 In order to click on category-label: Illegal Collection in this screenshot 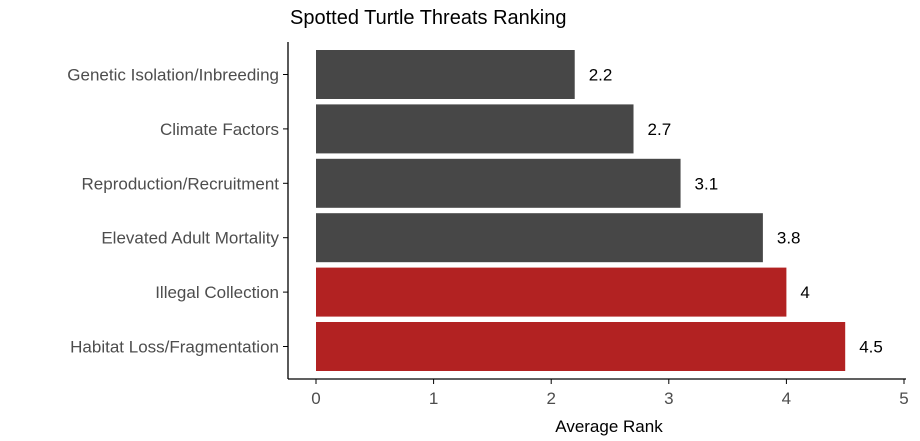, I will do `click(217, 292)`.